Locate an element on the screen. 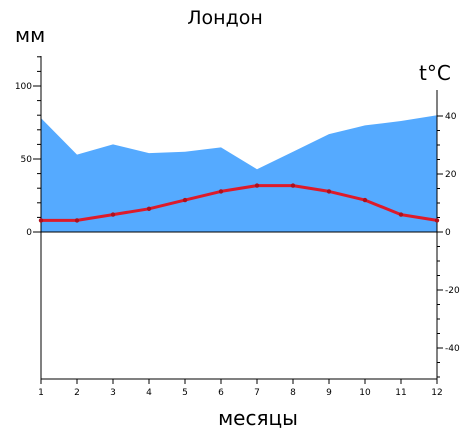 The image size is (463, 433). right-axis-tick-label: -20 is located at coordinates (452, 291).